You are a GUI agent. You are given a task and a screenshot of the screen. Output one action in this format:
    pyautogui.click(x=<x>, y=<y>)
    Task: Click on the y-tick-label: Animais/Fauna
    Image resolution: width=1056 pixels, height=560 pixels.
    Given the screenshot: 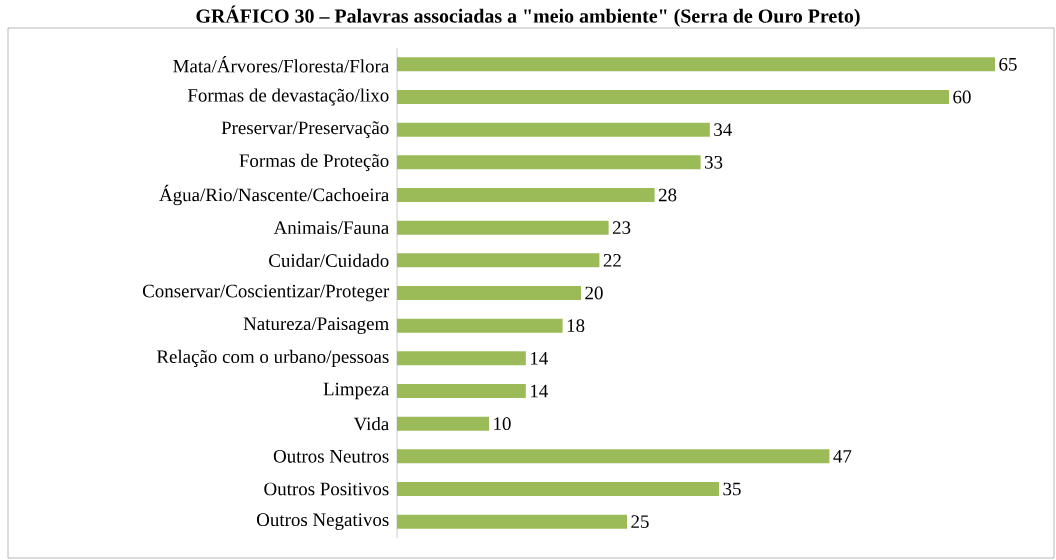 What is the action you would take?
    pyautogui.click(x=331, y=228)
    